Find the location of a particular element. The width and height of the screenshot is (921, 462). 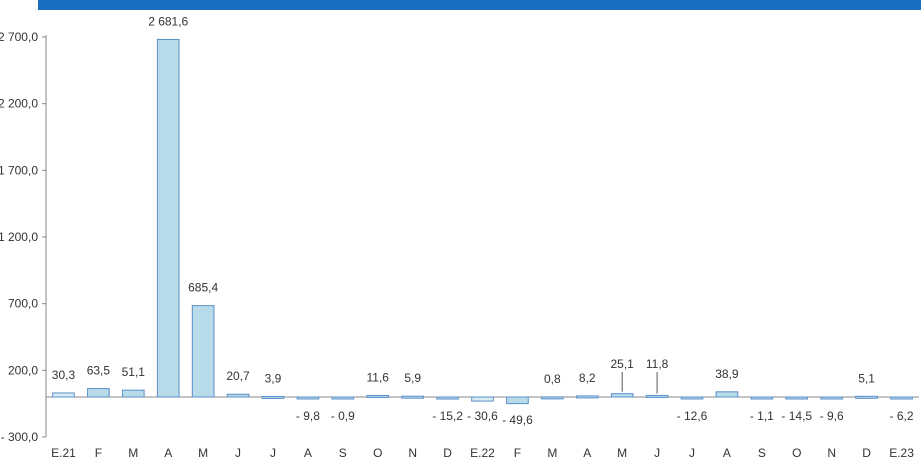

y-tick-label: 700,0 is located at coordinates (23, 304).